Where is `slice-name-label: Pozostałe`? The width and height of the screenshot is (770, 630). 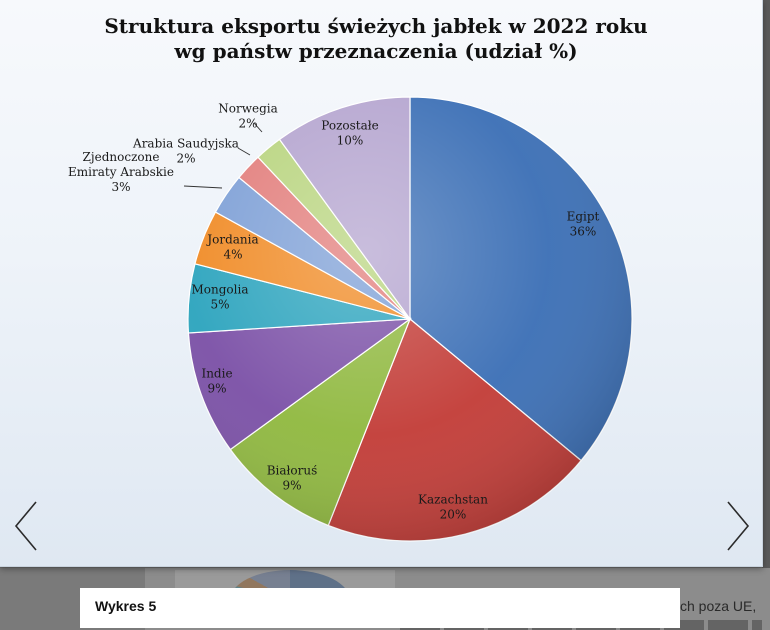
slice-name-label: Pozostałe is located at coordinates (350, 126).